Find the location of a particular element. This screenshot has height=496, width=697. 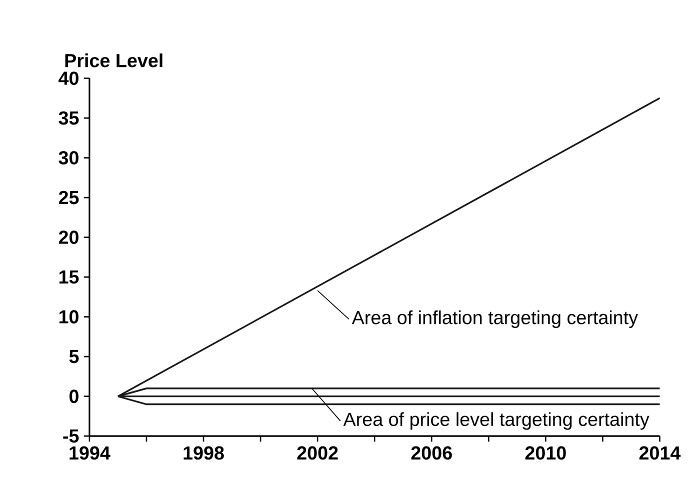

x-tick-label: 2002 is located at coordinates (317, 453).